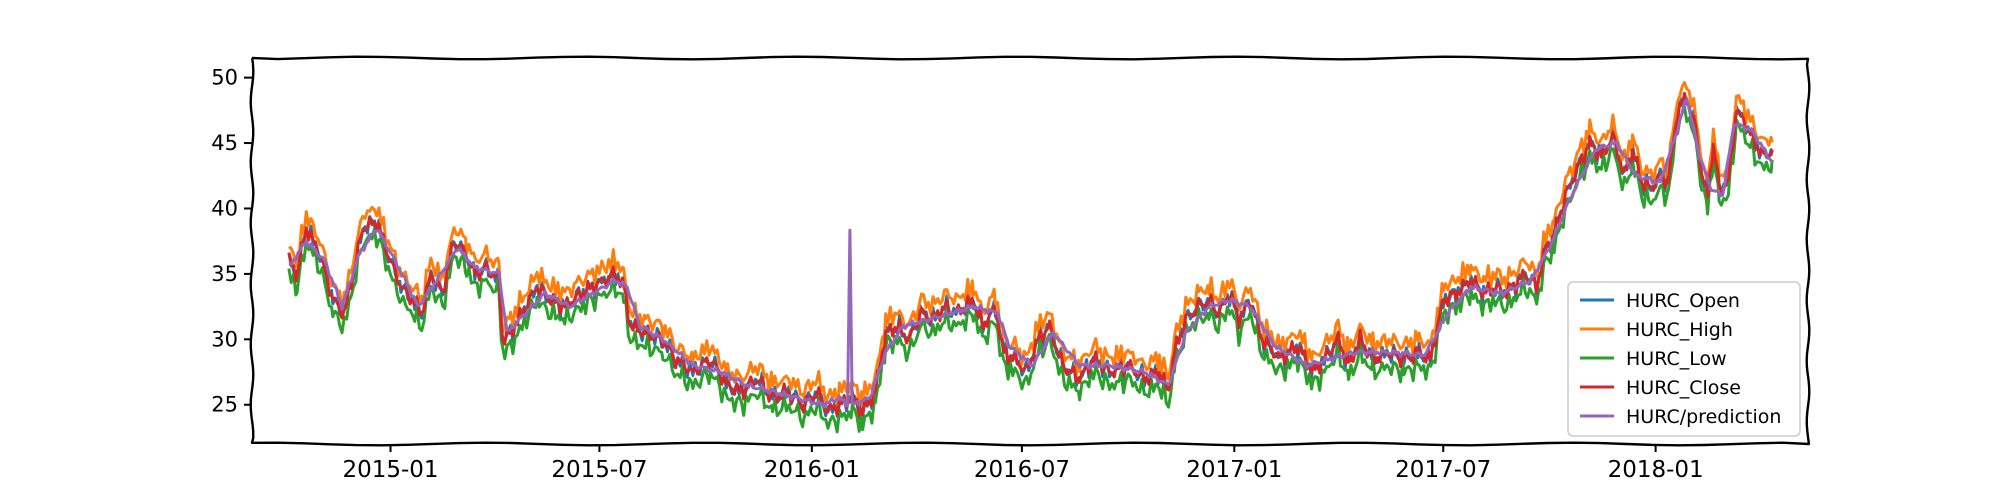  I want to click on legend-label: HURC_Close, so click(1683, 388).